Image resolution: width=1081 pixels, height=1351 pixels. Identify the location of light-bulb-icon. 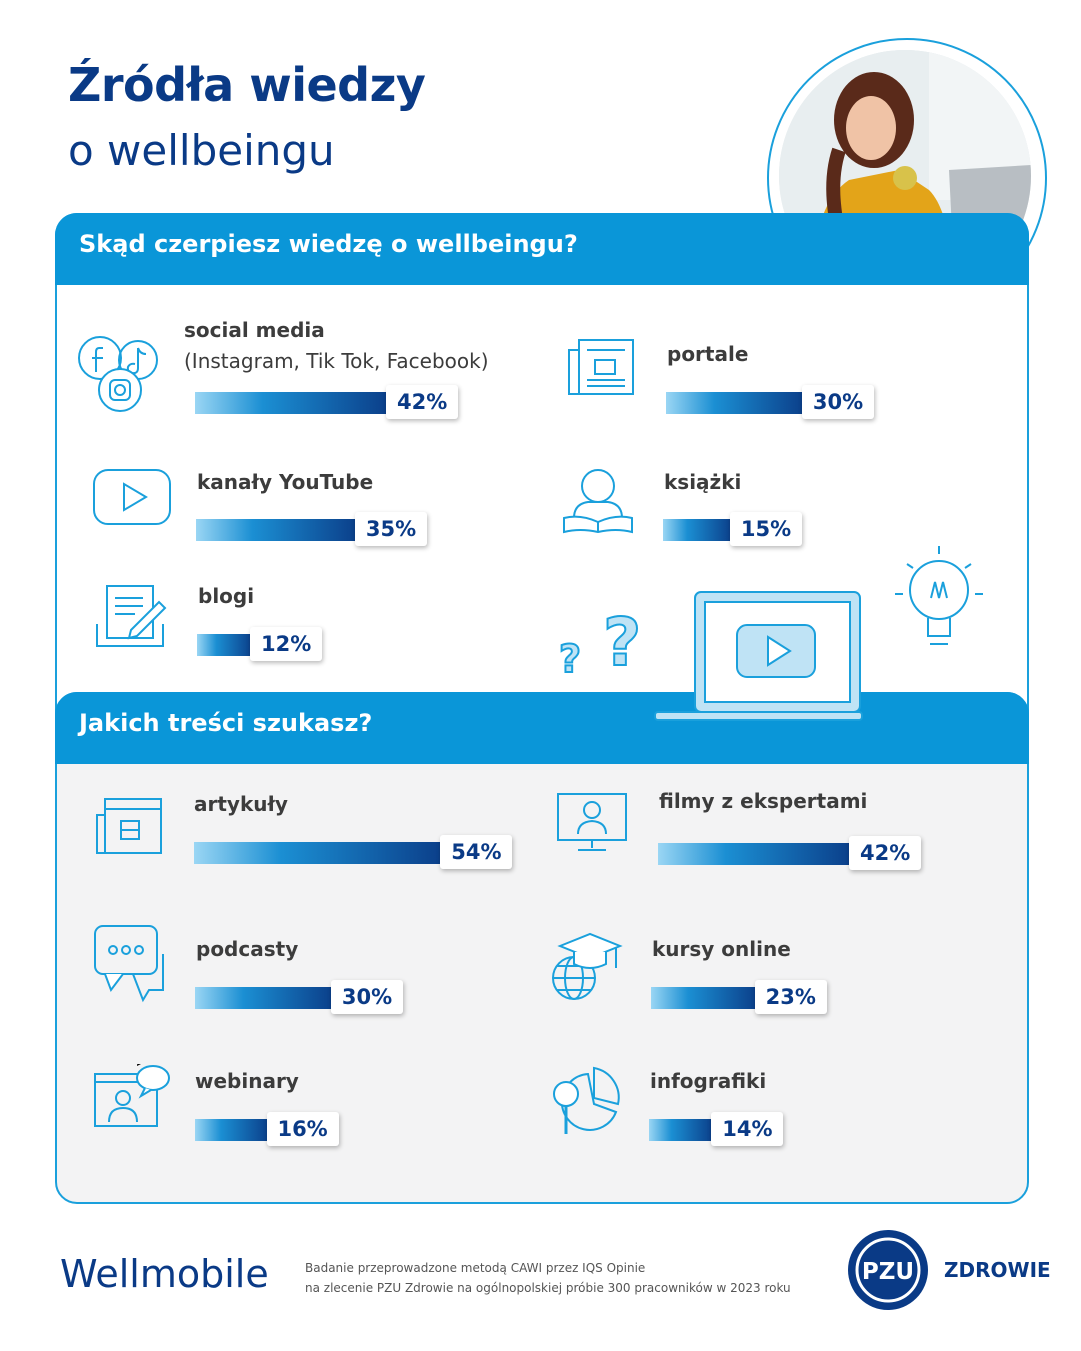
(939, 595).